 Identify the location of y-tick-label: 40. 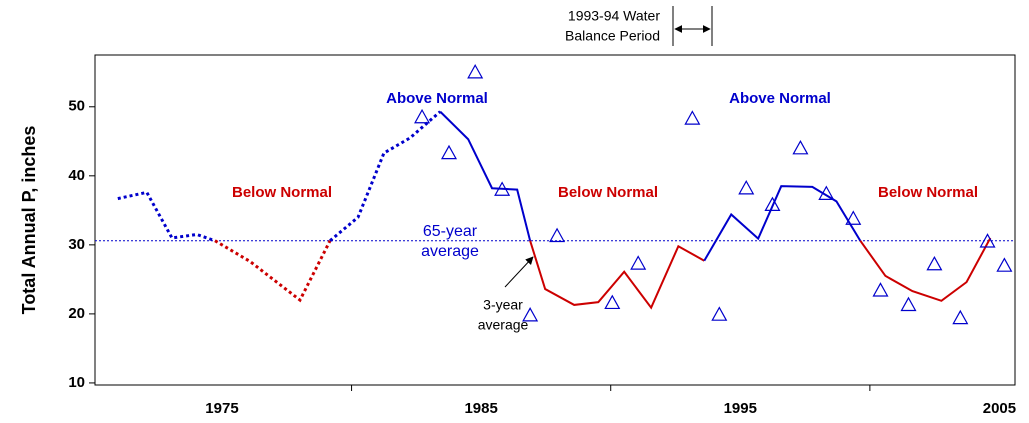
(76, 175).